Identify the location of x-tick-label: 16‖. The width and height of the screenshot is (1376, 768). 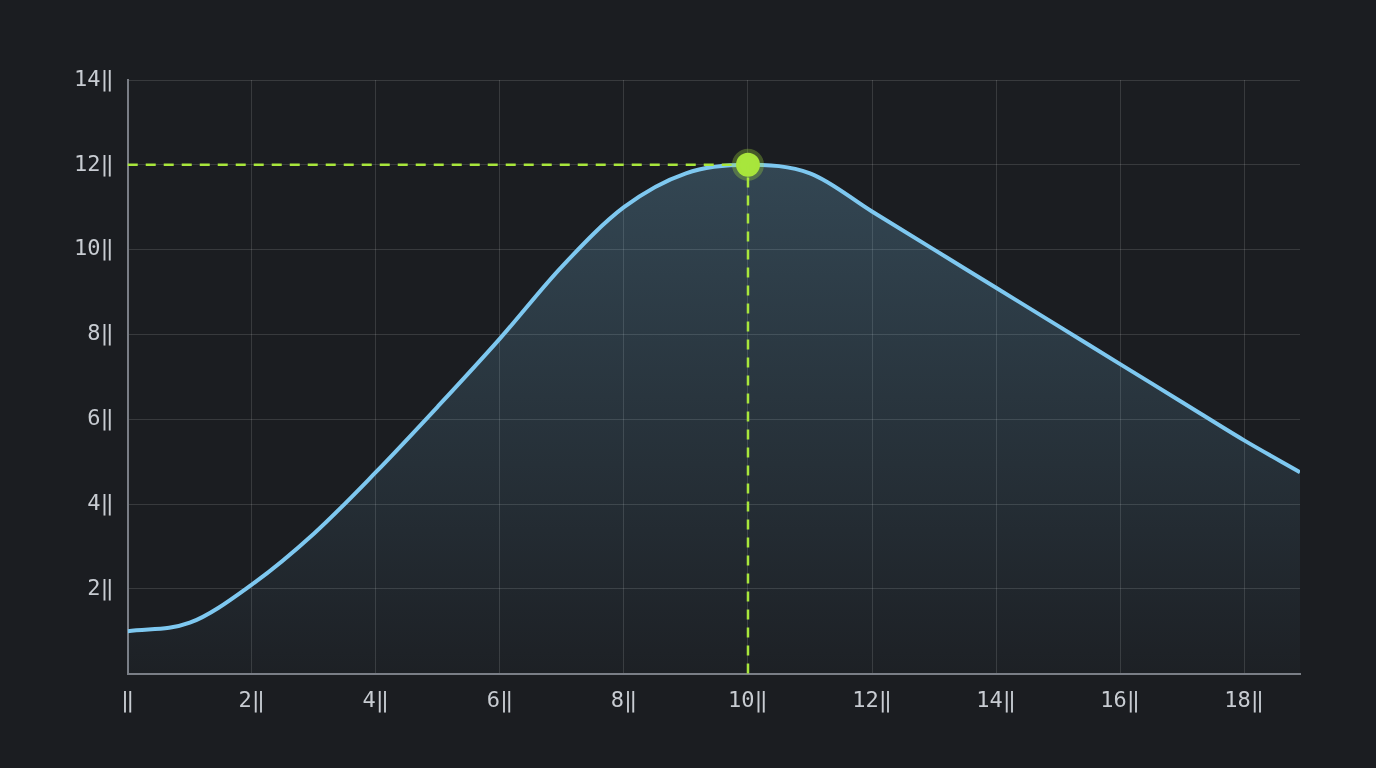
(1120, 699).